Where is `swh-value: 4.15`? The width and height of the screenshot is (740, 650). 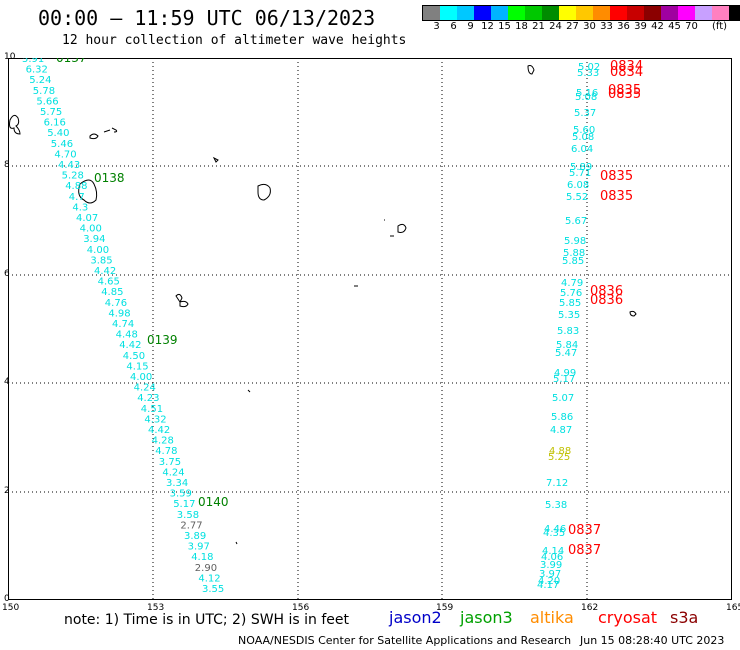
swh-value: 4.15 is located at coordinates (137, 366).